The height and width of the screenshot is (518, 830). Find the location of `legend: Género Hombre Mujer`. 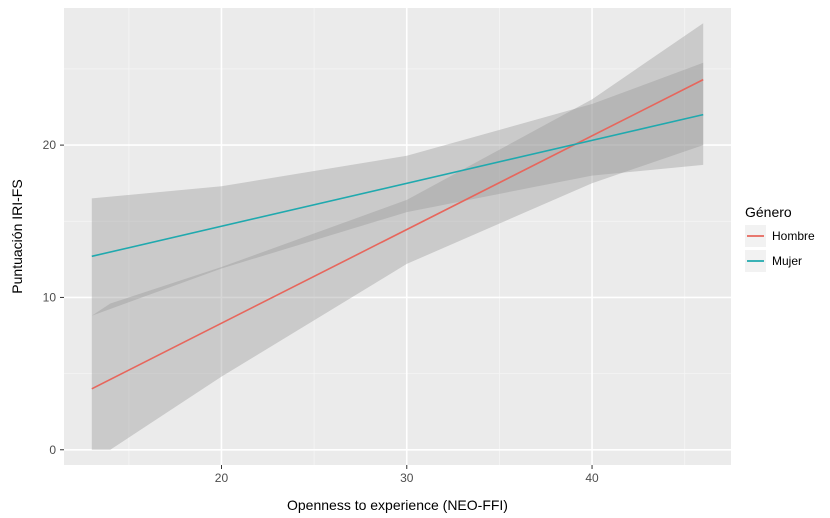

legend: Género Hombre Mujer is located at coordinates (780, 238).